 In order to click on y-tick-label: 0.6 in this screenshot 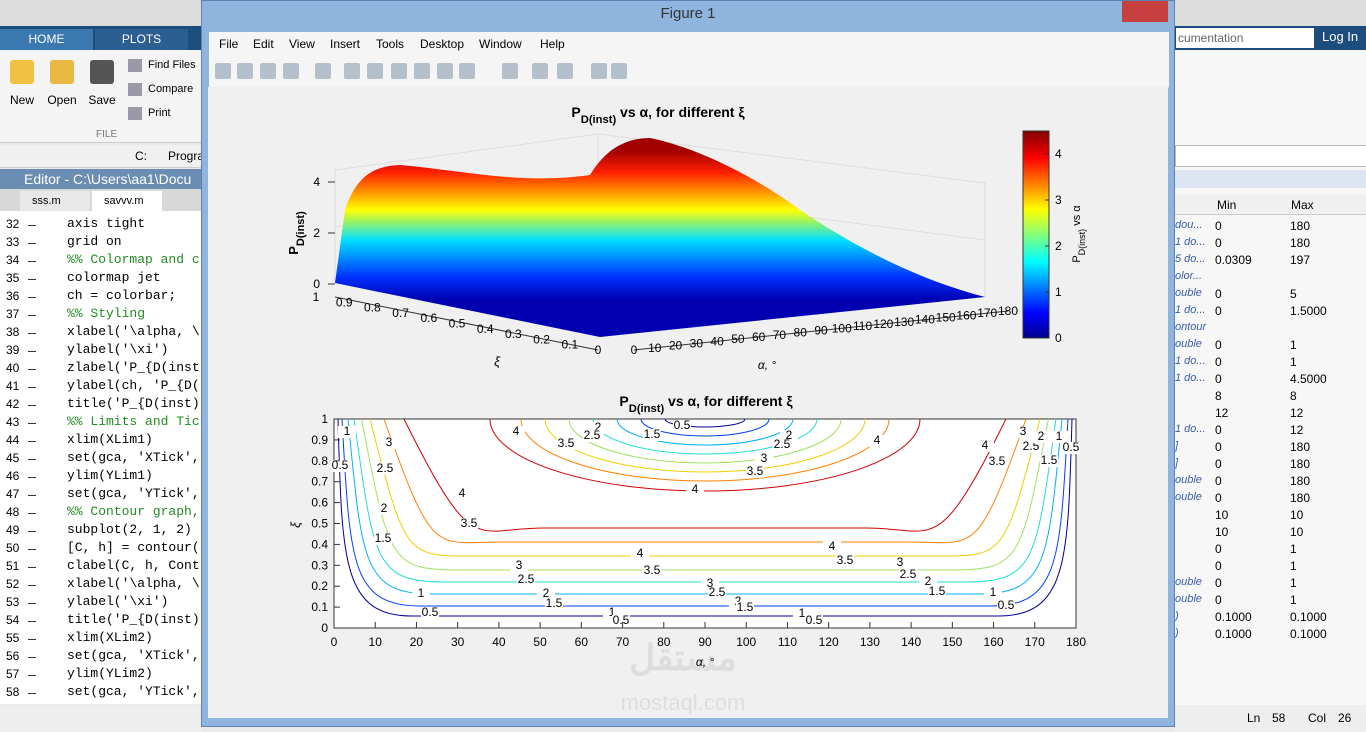, I will do `click(428, 318)`.